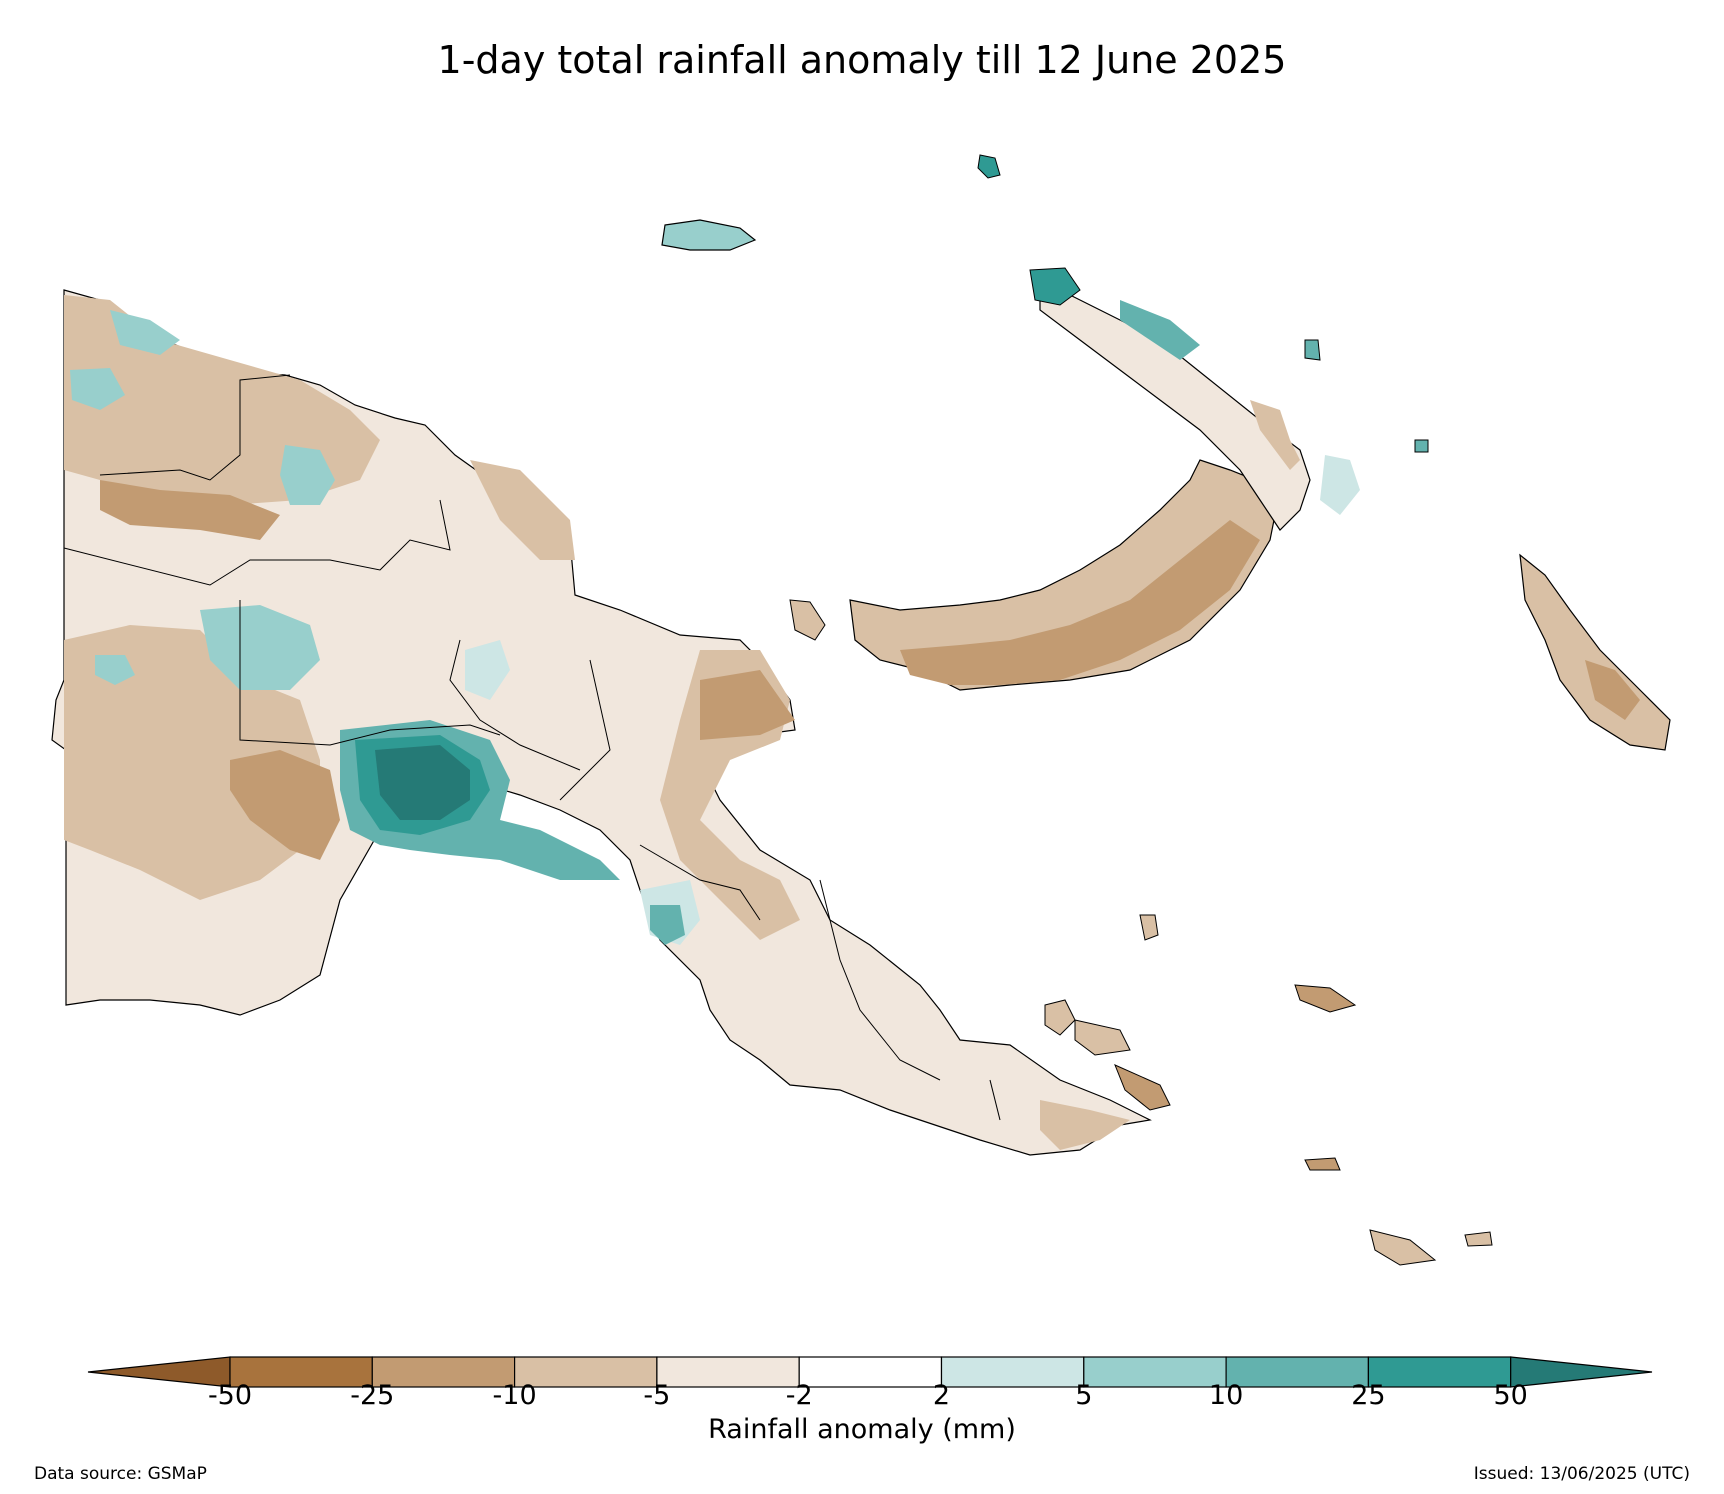 This screenshot has height=1494, width=1724. What do you see at coordinates (230, 1395) in the screenshot?
I see `colorbar-tick: -50` at bounding box center [230, 1395].